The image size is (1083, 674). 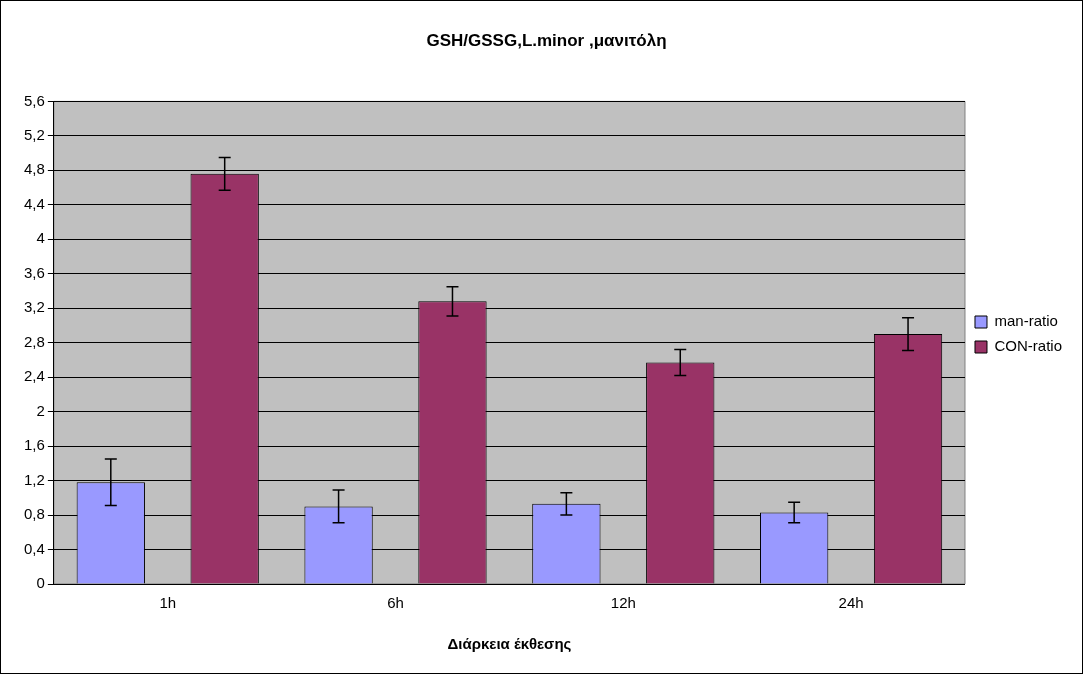 I want to click on y-tick-label: 2,8, so click(x=34, y=341).